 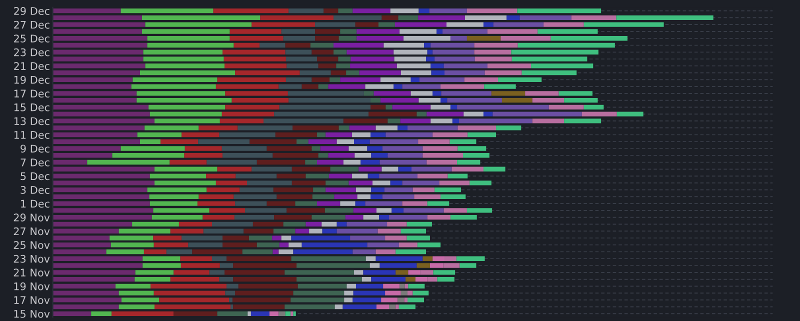 What do you see at coordinates (35, 176) in the screenshot?
I see `y-tick-label: 5 Dec` at bounding box center [35, 176].